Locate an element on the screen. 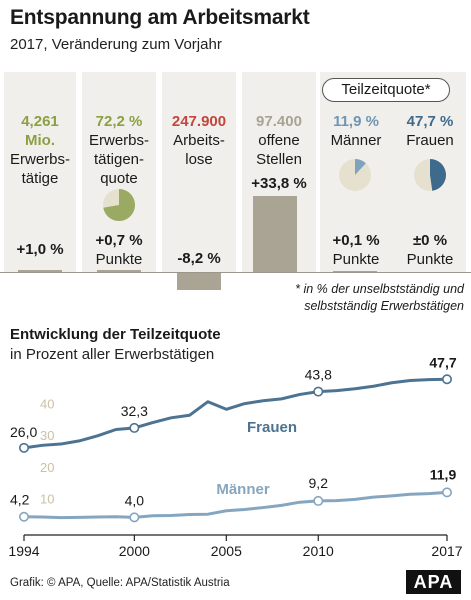 This screenshot has height=600, width=471. bar-erwerbstaetige is located at coordinates (40, 270).